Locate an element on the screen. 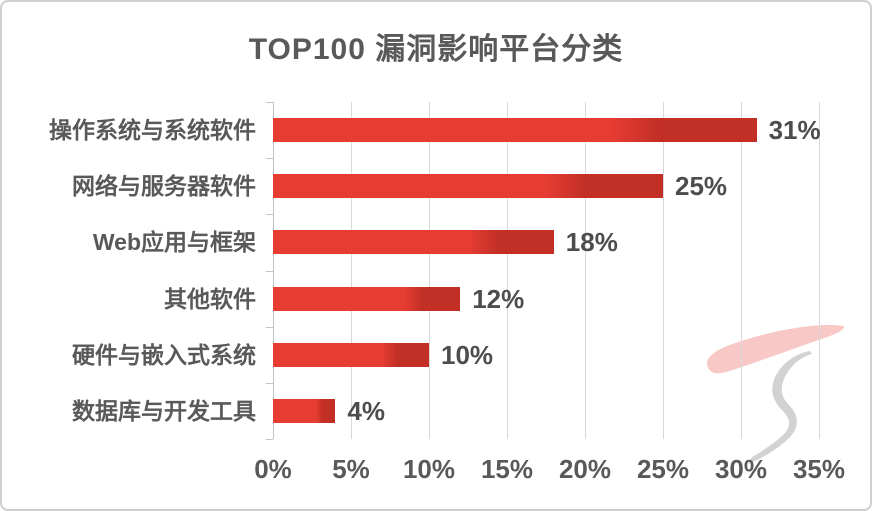  x-tick-label: 5% is located at coordinates (351, 469).